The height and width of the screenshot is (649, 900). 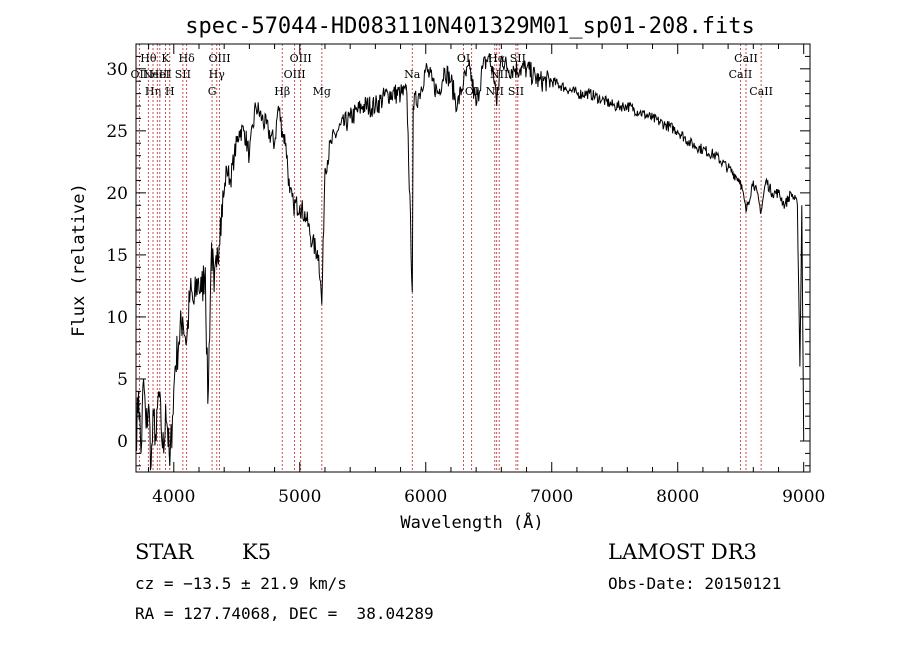 What do you see at coordinates (551, 497) in the screenshot?
I see `x-tick-label: 7000` at bounding box center [551, 497].